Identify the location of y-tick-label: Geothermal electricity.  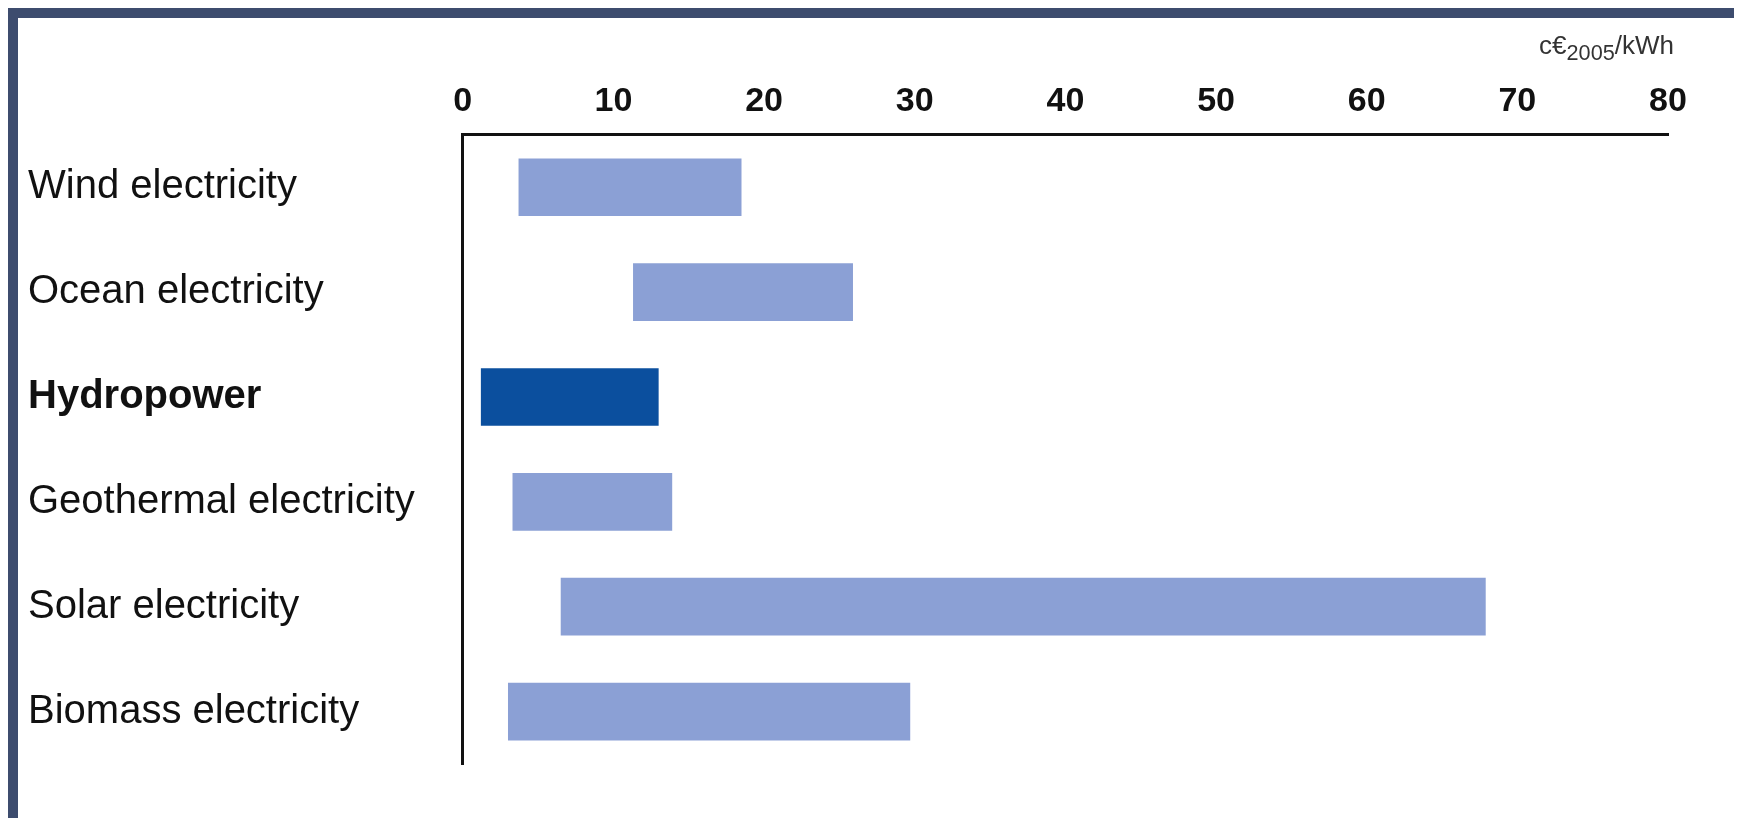
(221, 498).